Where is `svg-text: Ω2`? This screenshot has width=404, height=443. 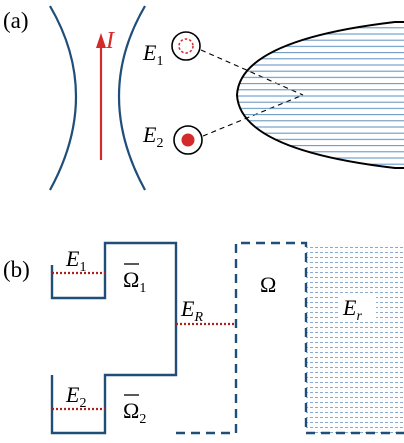 svg-text: Ω2 is located at coordinates (134, 412).